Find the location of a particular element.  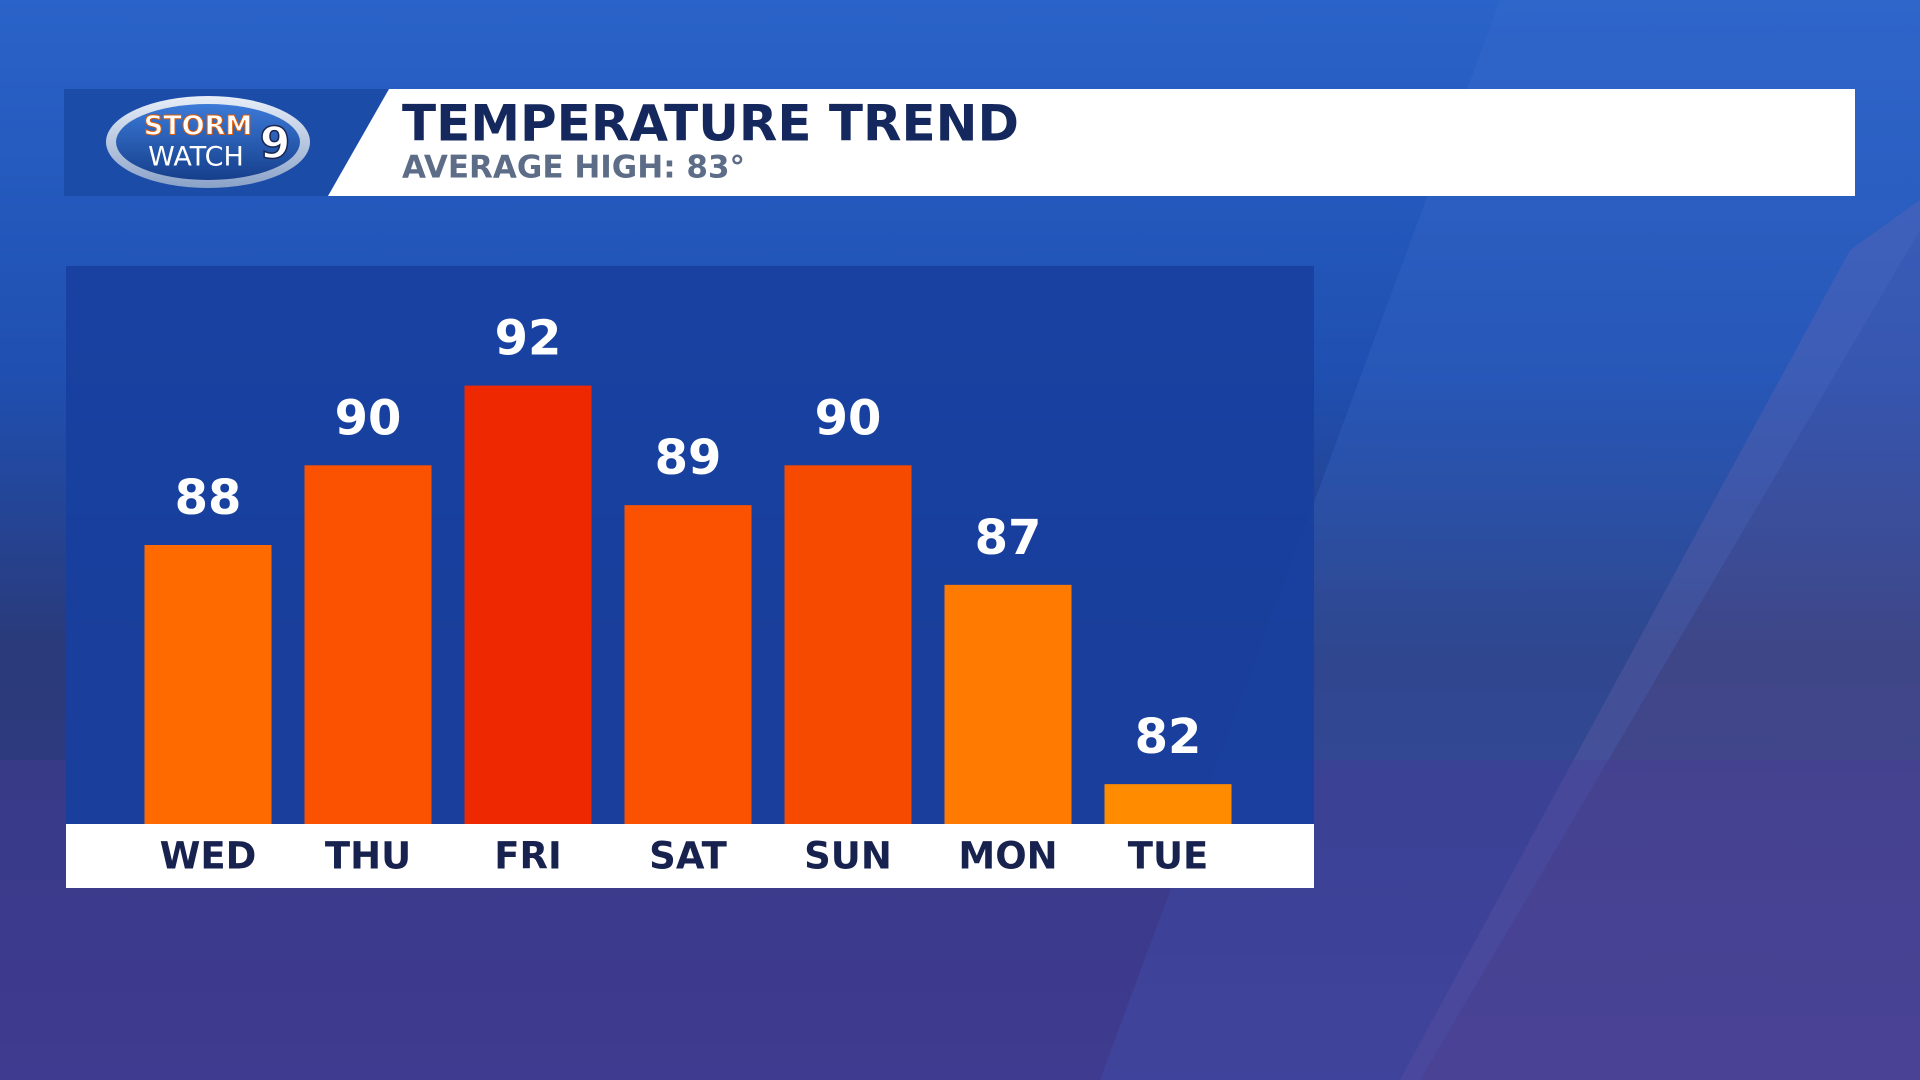

x-tick-label: MON is located at coordinates (1007, 856).